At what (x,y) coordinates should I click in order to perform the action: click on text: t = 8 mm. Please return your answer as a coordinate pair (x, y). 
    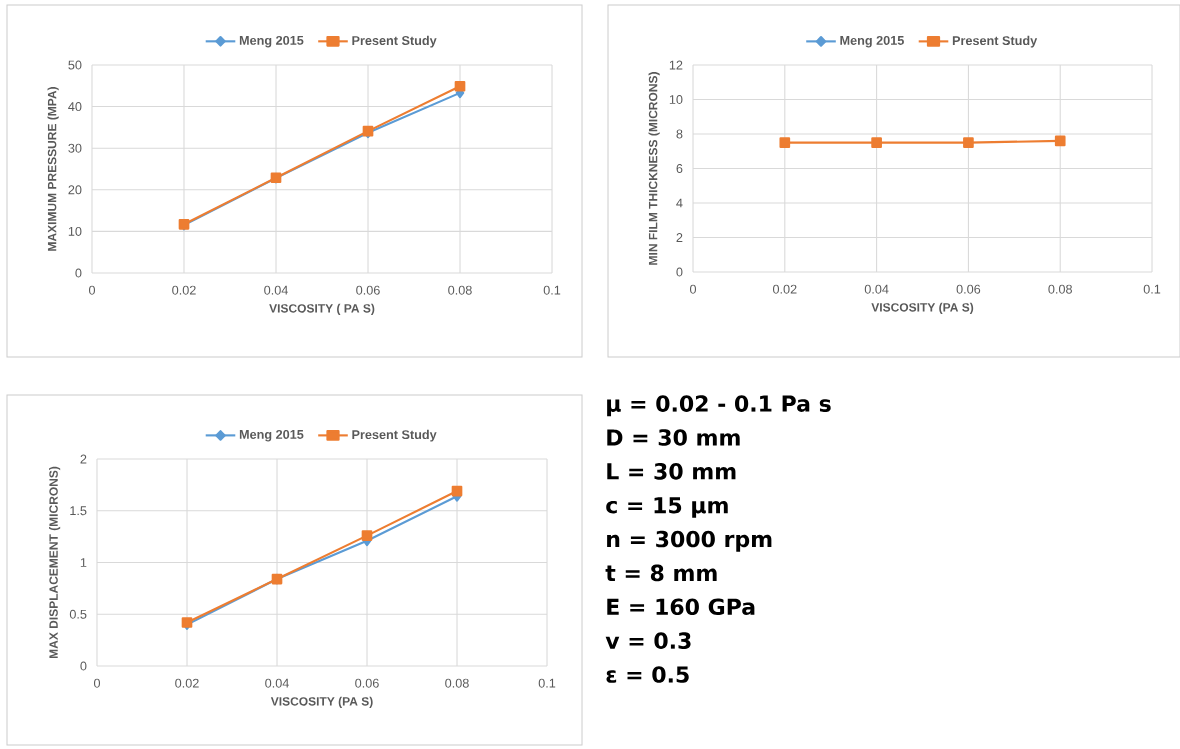
    Looking at the image, I should click on (661, 573).